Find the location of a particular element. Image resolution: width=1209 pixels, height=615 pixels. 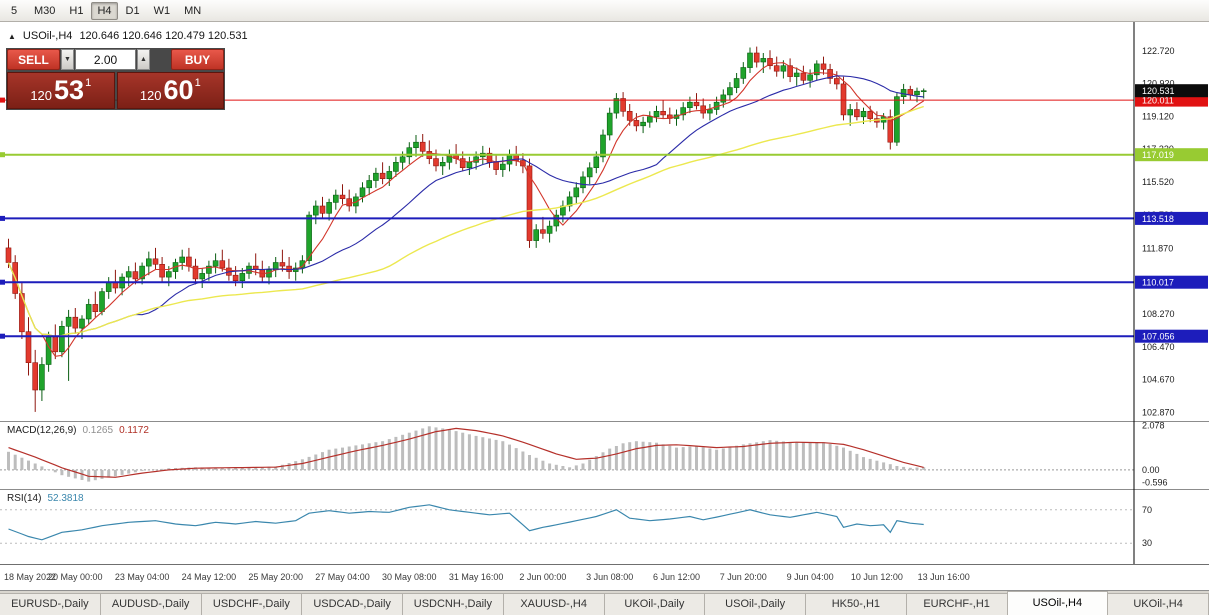

rsi-level-lines is located at coordinates (567, 526).